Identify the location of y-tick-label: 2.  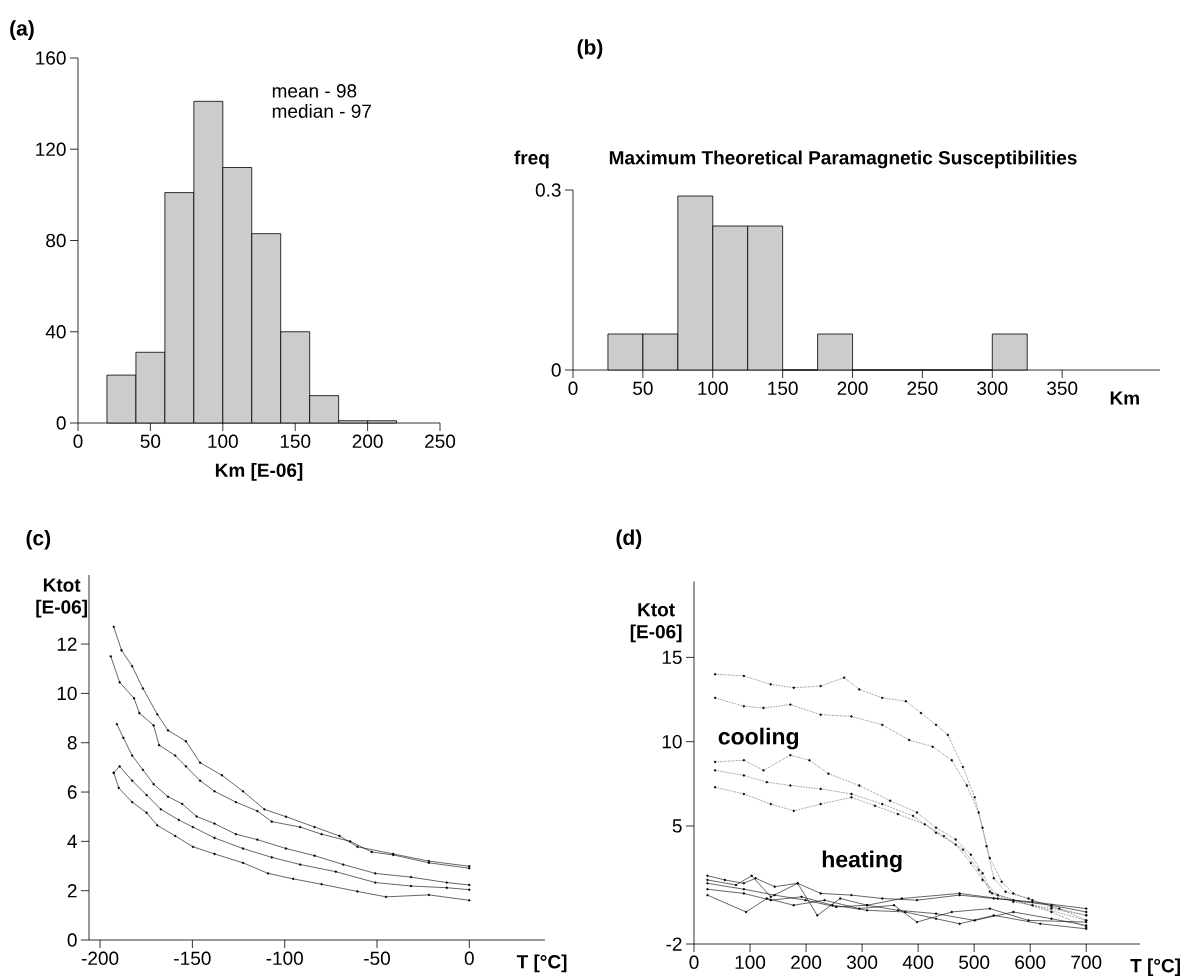
(72, 891).